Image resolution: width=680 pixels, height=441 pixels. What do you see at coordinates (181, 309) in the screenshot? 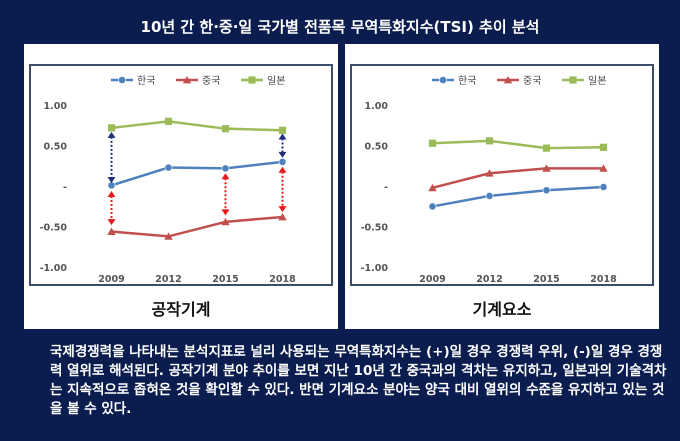
I see `chart-caption: 공작기계` at bounding box center [181, 309].